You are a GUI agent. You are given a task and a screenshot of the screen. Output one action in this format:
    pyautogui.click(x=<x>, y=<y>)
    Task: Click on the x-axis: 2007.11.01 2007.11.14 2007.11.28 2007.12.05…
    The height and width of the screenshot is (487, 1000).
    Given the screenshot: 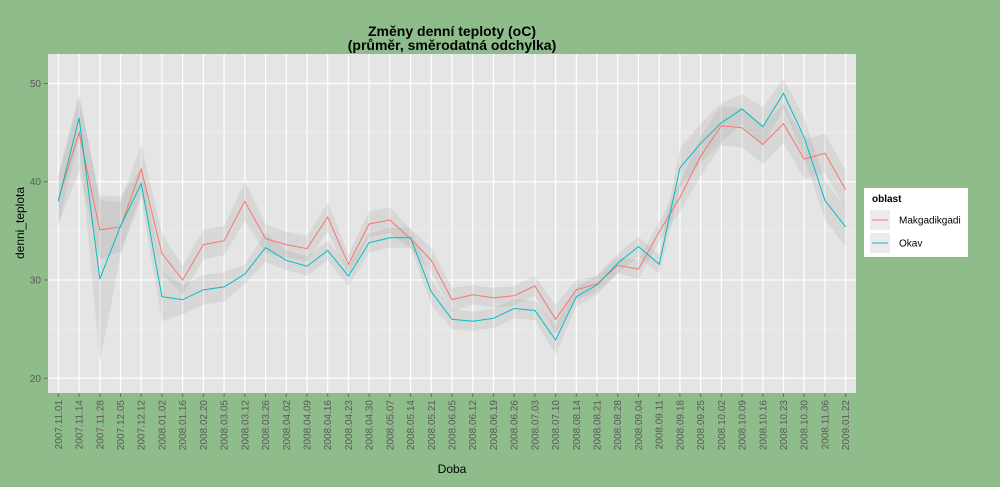 What is the action you would take?
    pyautogui.click(x=453, y=421)
    